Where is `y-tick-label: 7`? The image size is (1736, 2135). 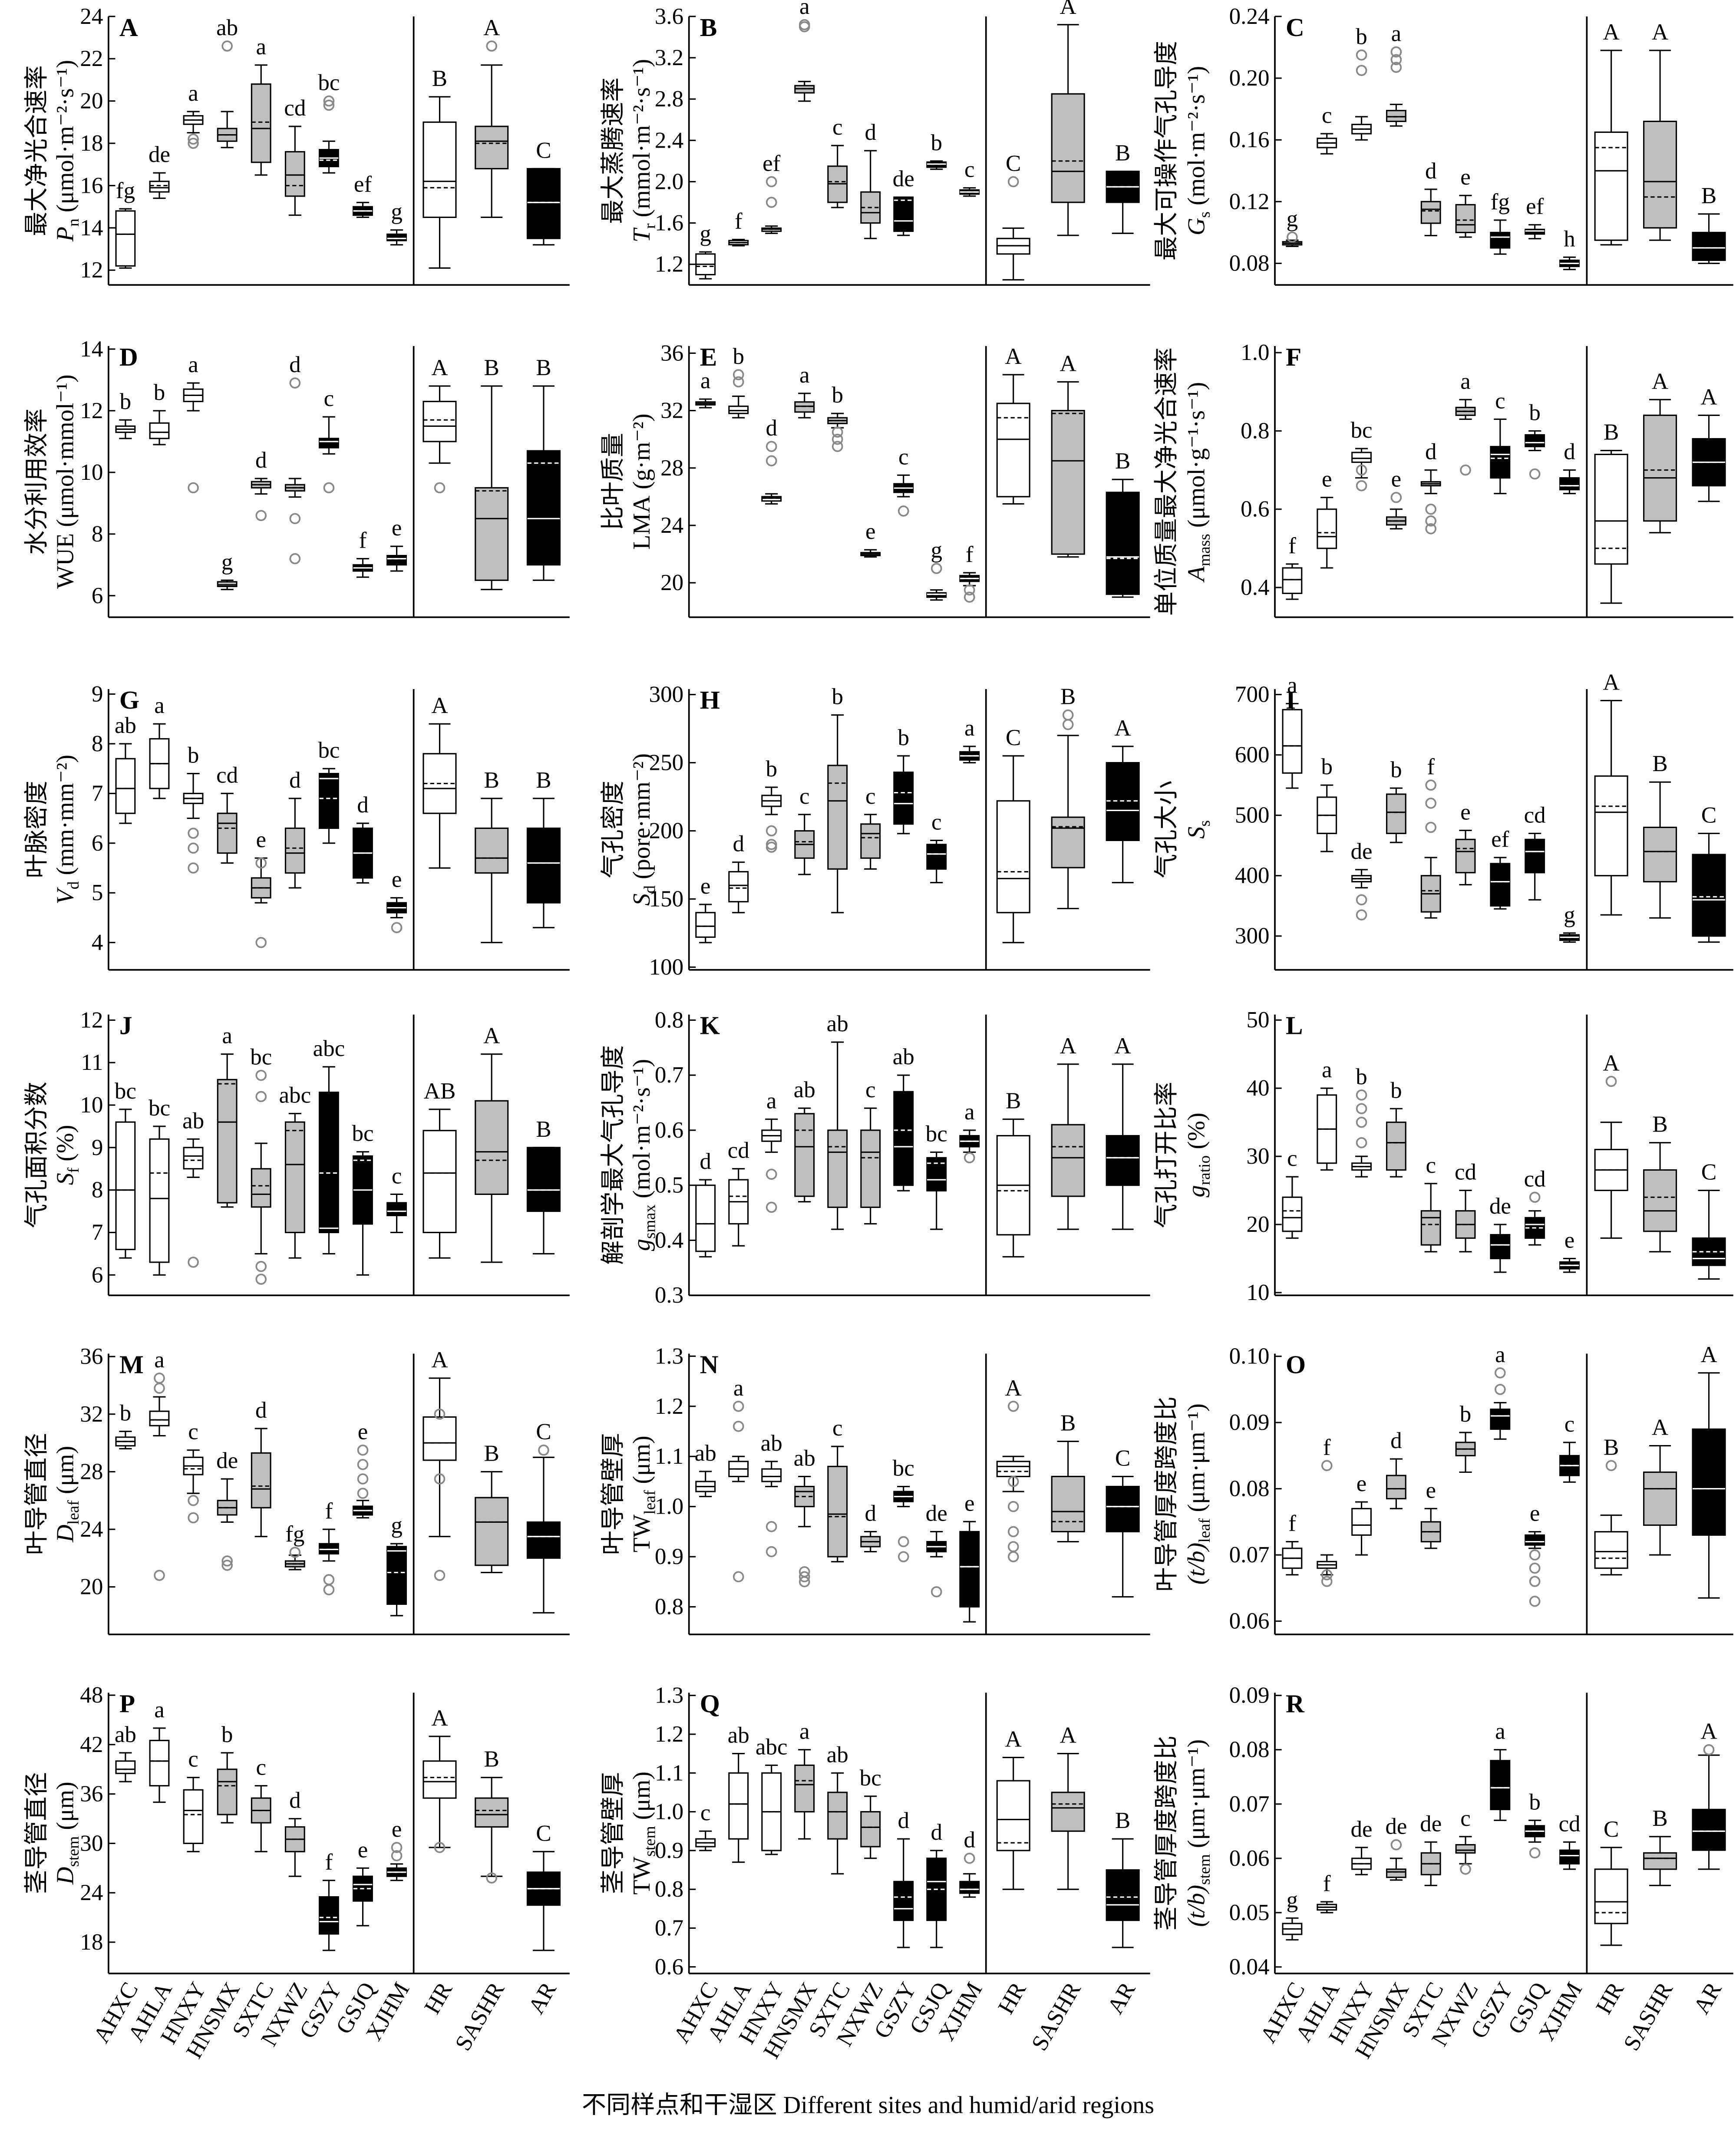 y-tick-label: 7 is located at coordinates (97, 793).